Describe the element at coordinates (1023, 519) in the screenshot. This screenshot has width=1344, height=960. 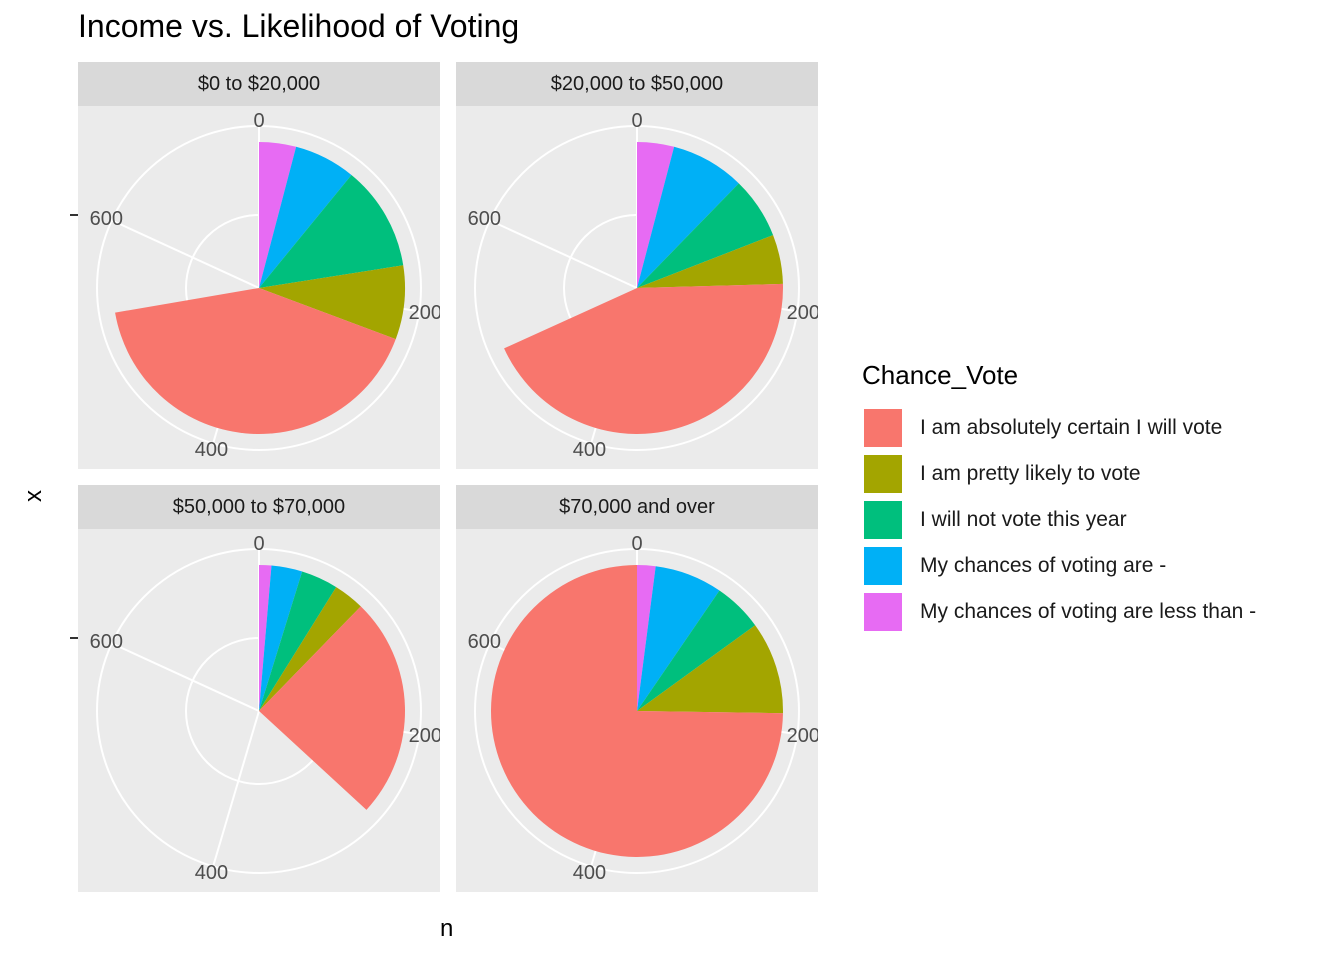
I see `legend-label: I will not vote this year` at that location.